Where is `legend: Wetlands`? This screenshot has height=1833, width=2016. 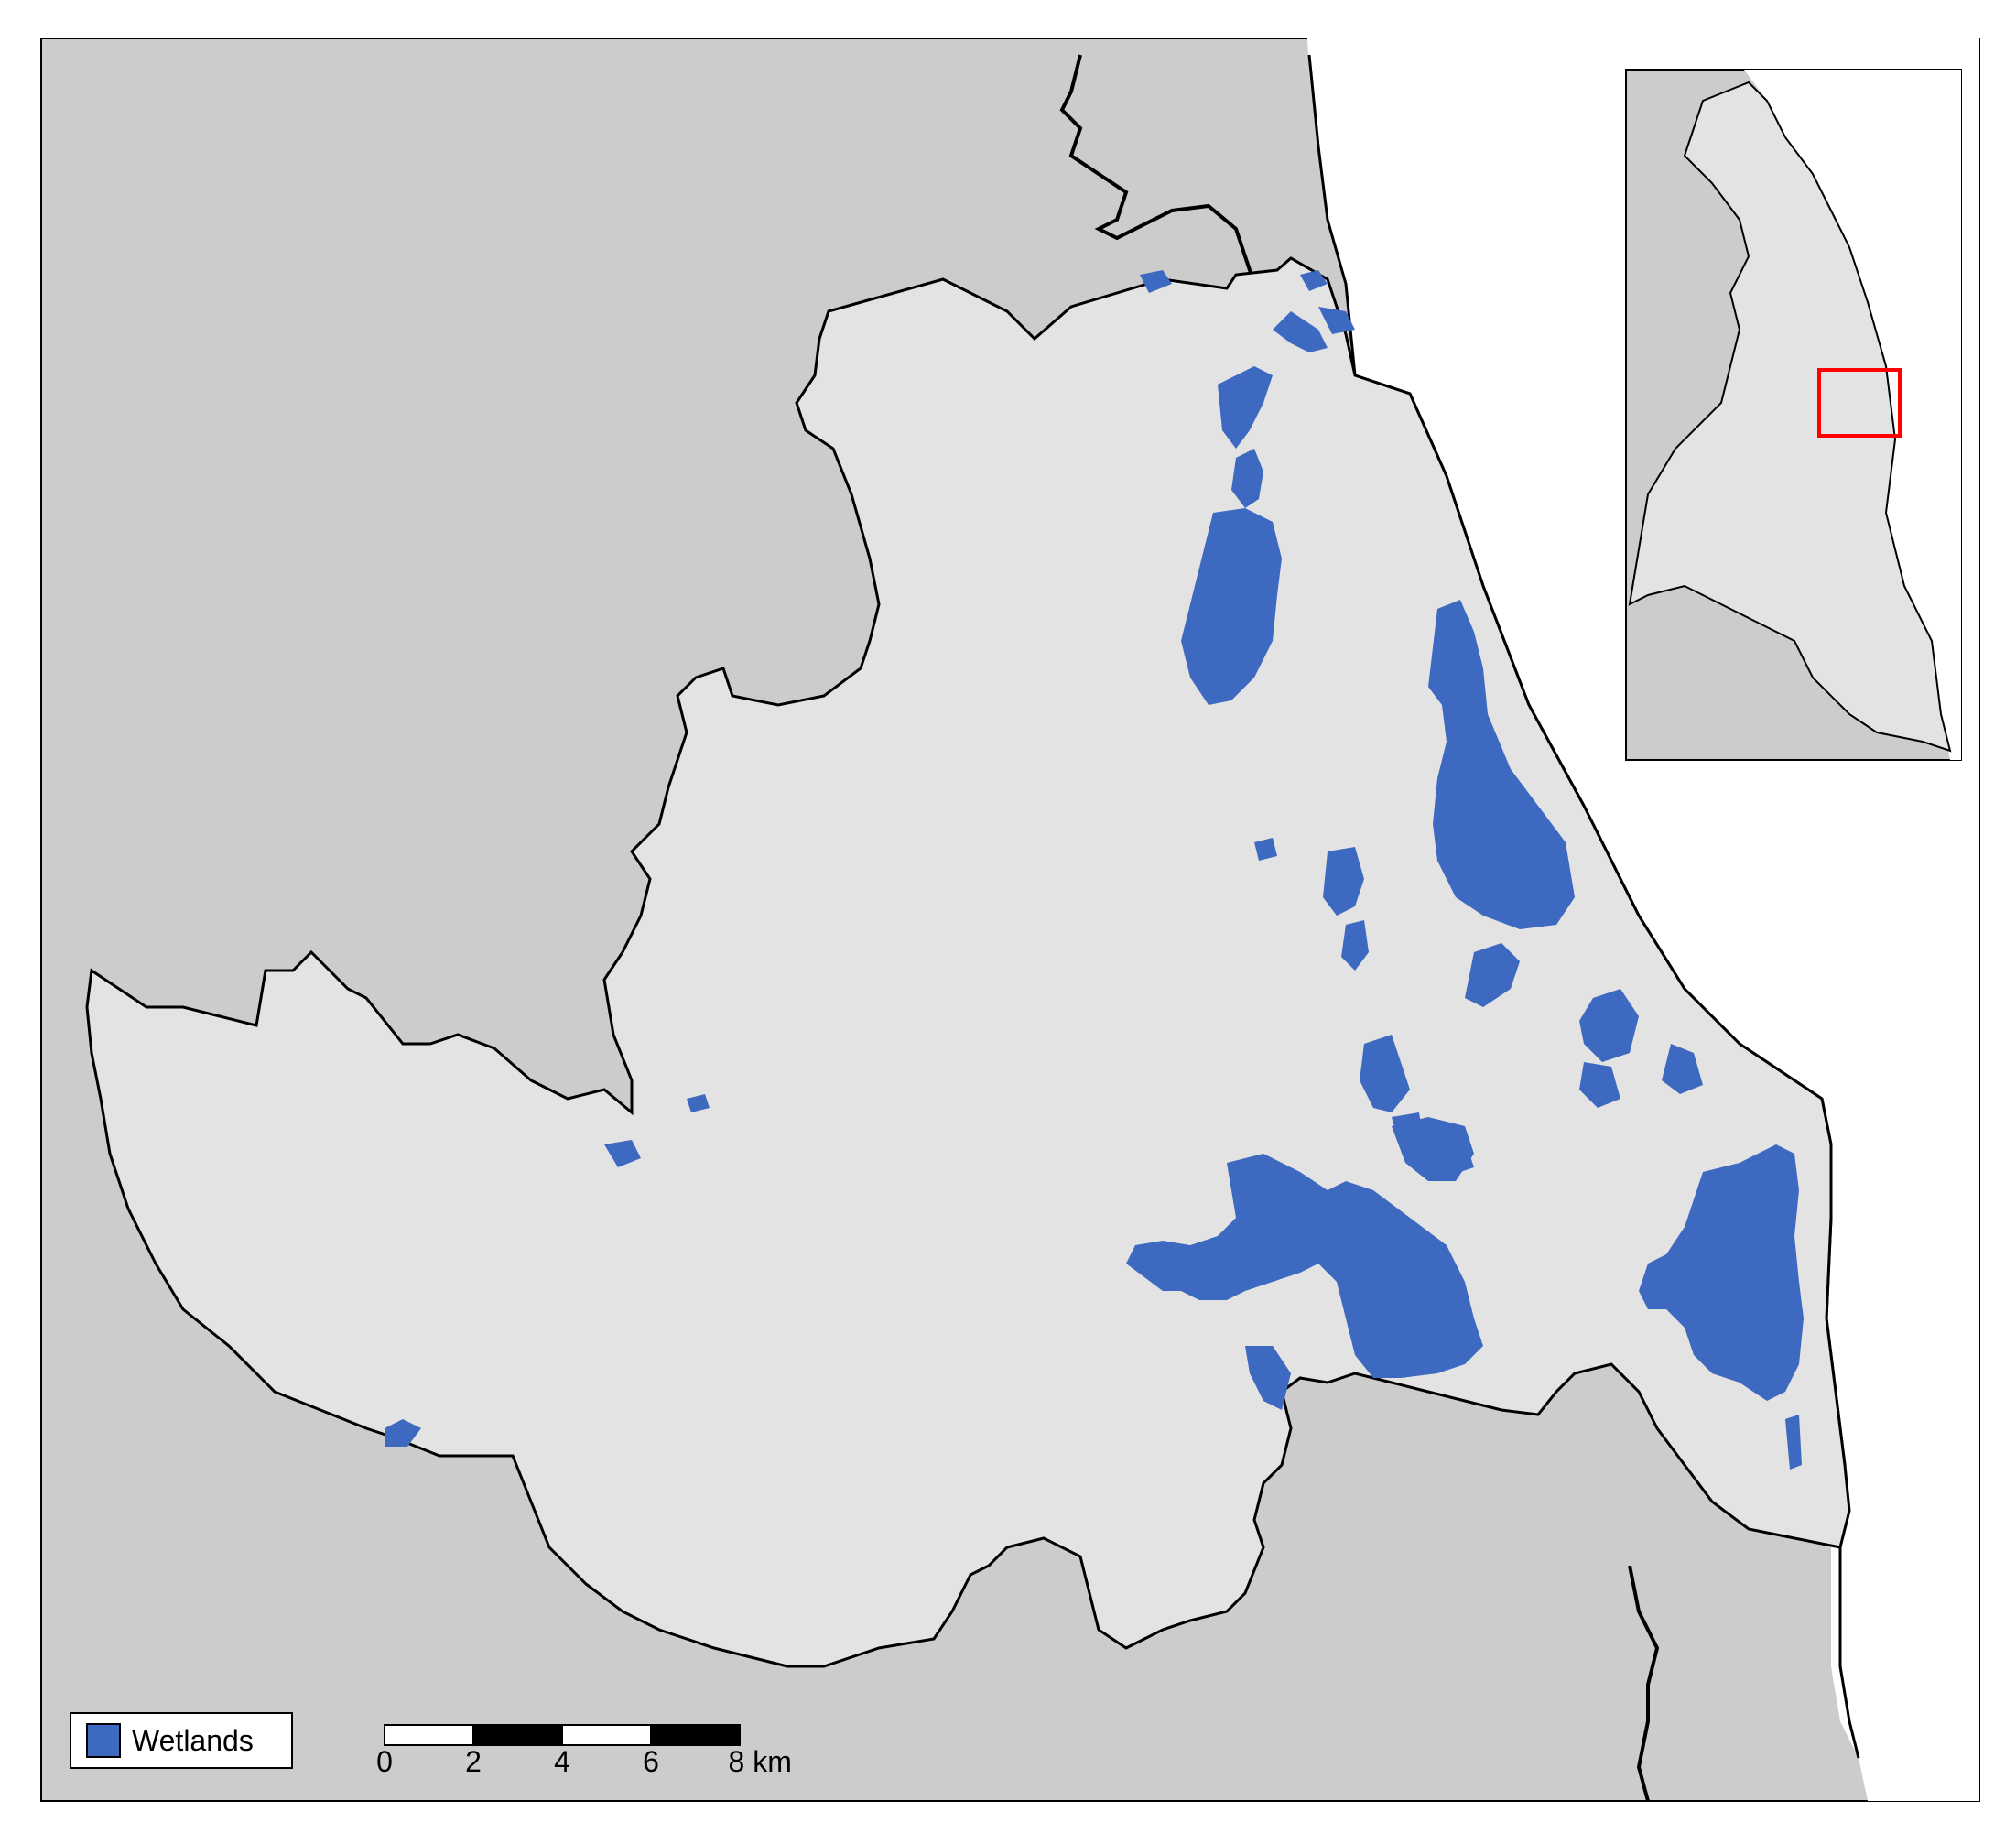 legend: Wetlands is located at coordinates (181, 1740).